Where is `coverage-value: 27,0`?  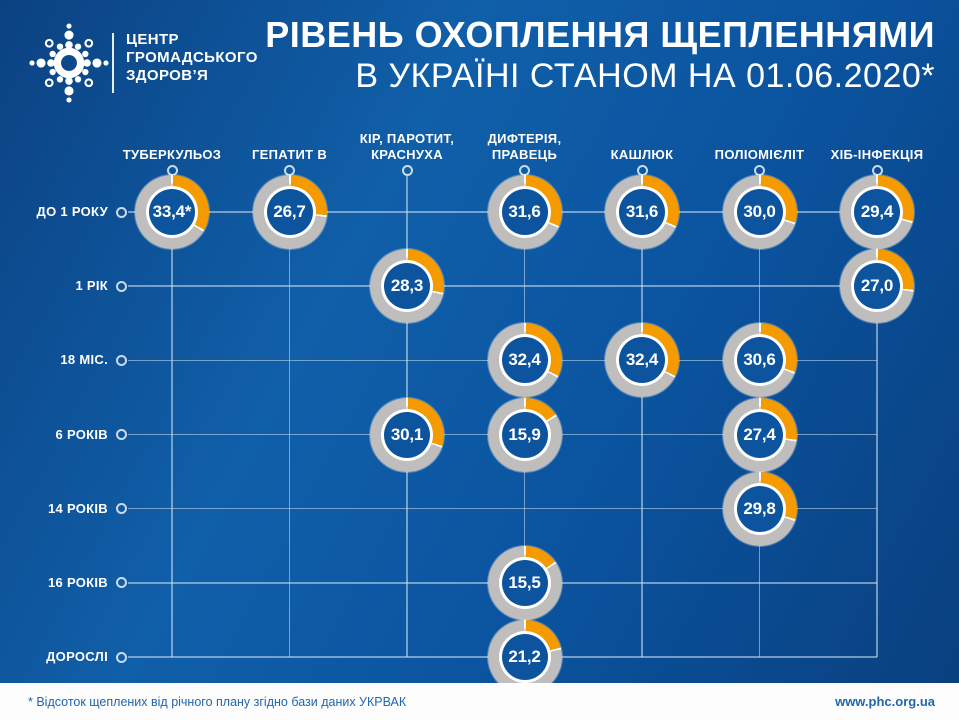
coverage-value: 27,0 is located at coordinates (877, 286).